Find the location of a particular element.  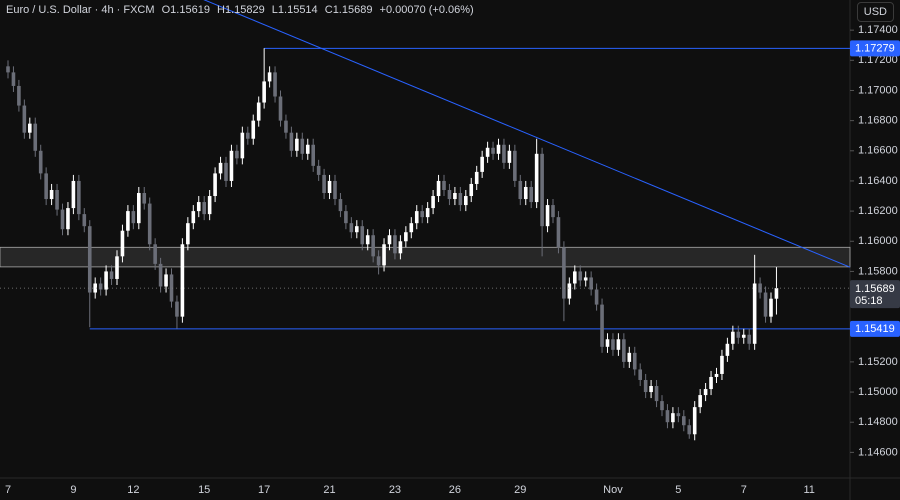

x-tick-label: 17 is located at coordinates (264, 490).